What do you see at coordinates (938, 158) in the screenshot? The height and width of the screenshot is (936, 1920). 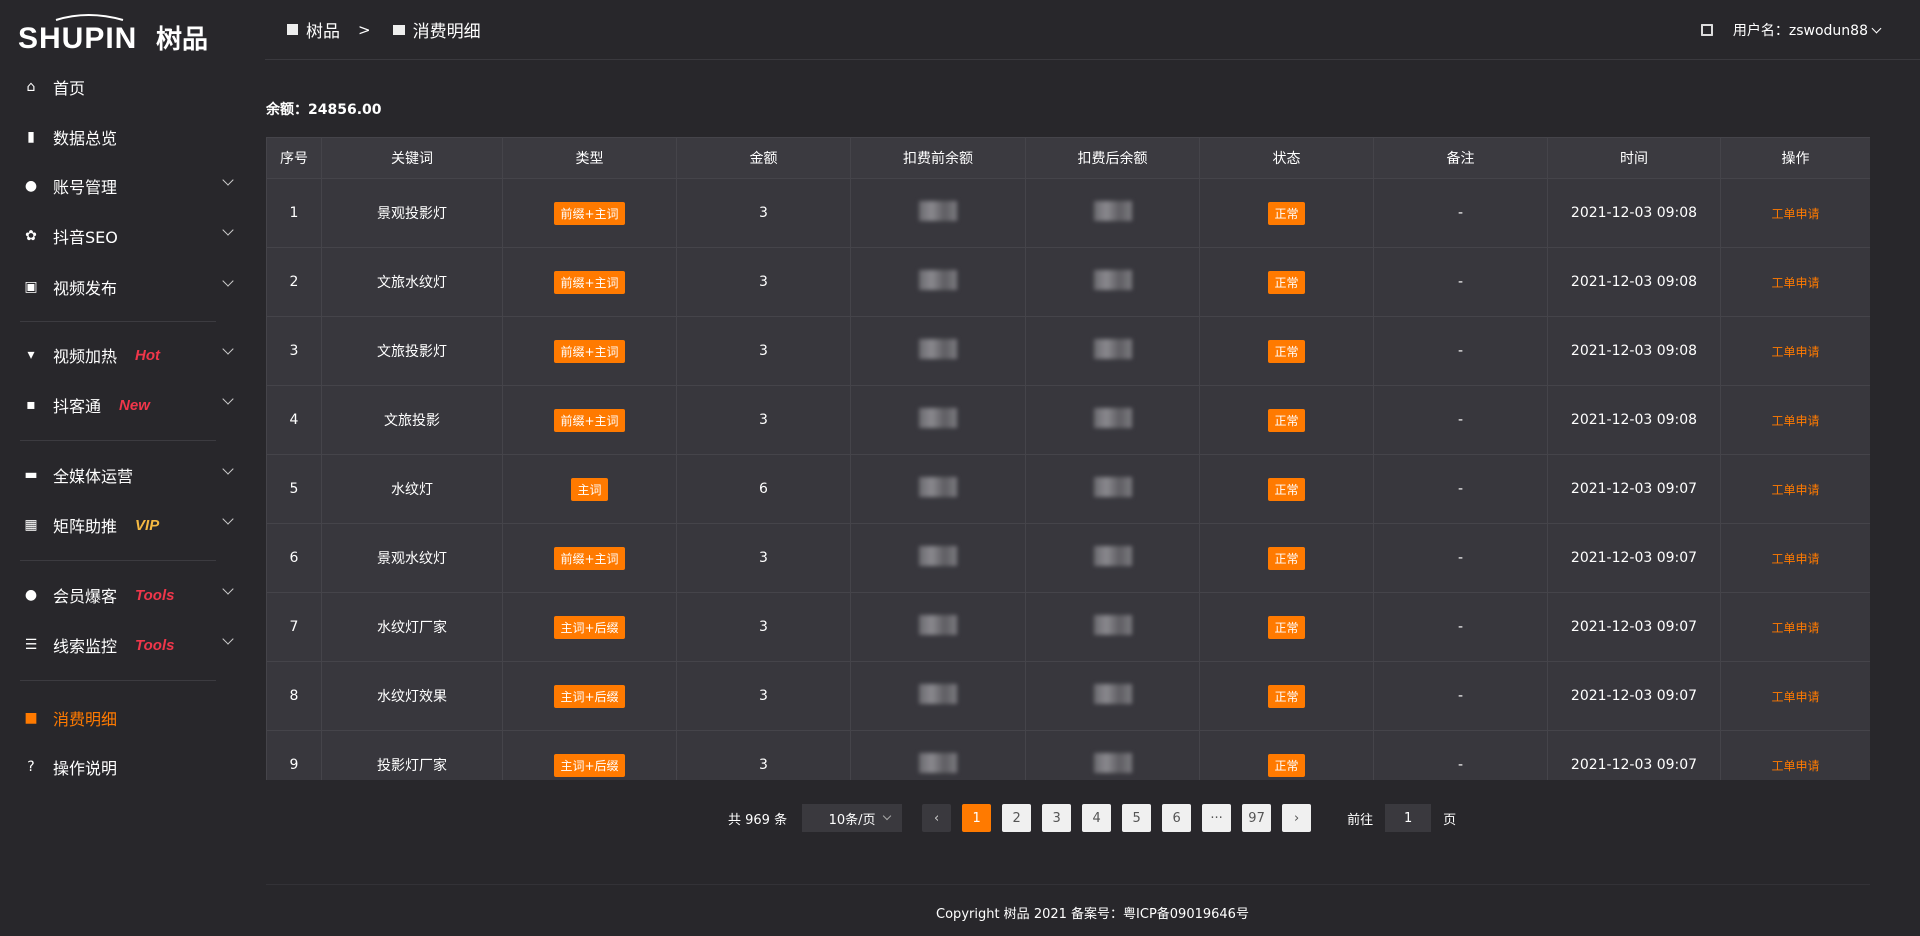 I see `column-header: 扣费前余额` at bounding box center [938, 158].